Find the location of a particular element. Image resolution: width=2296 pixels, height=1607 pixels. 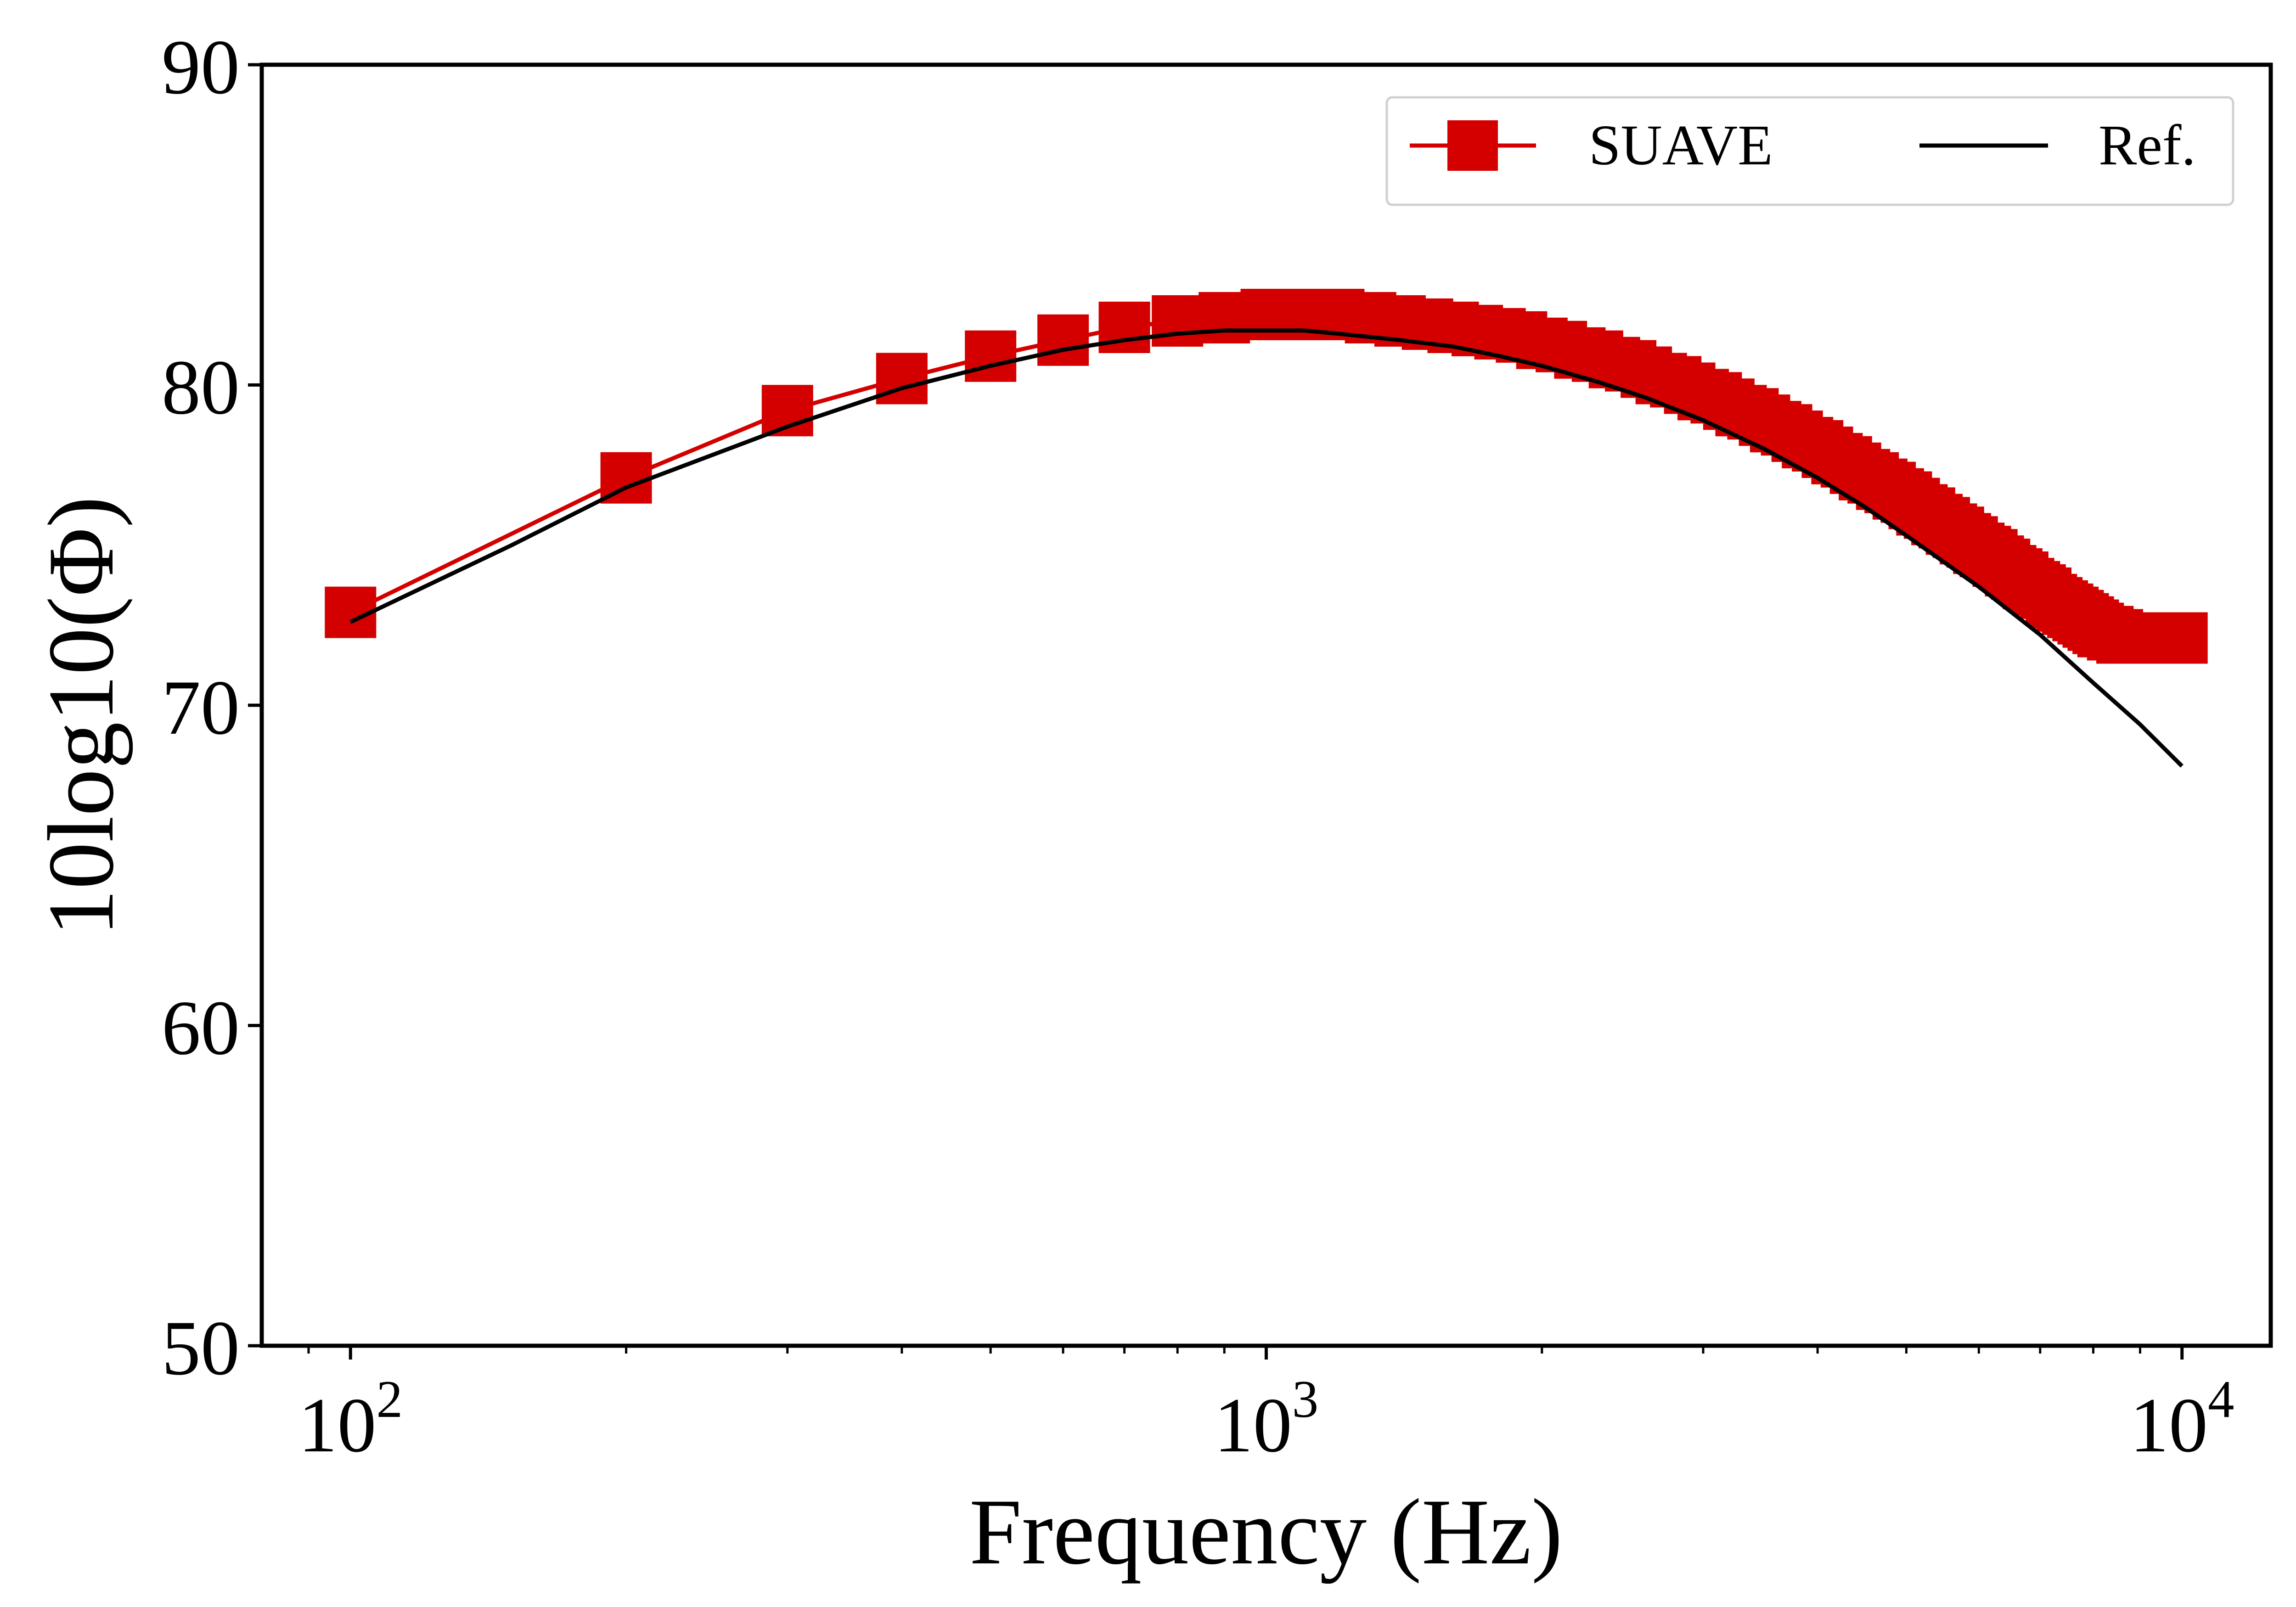

y-tick-label: 60 is located at coordinates (201, 1028).